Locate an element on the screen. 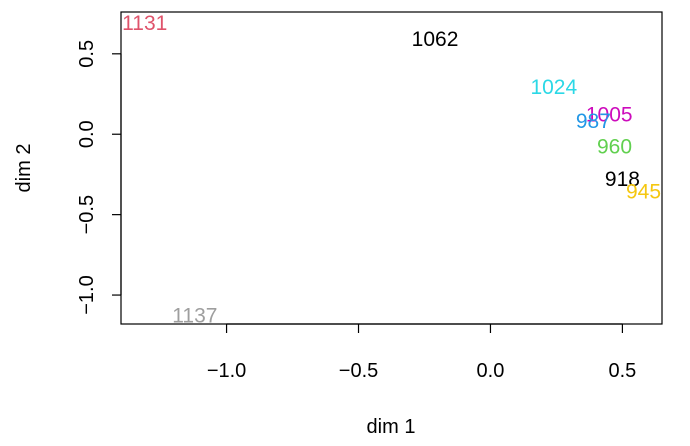 This screenshot has height=446, width=690. x-tick-label: 0.0 is located at coordinates (491, 371).